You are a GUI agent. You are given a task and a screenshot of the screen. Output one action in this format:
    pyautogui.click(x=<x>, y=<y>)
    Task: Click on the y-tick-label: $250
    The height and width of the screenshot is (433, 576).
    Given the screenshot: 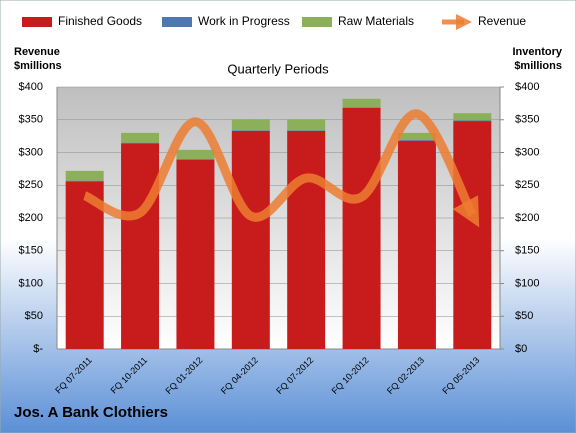 What is the action you would take?
    pyautogui.click(x=31, y=185)
    